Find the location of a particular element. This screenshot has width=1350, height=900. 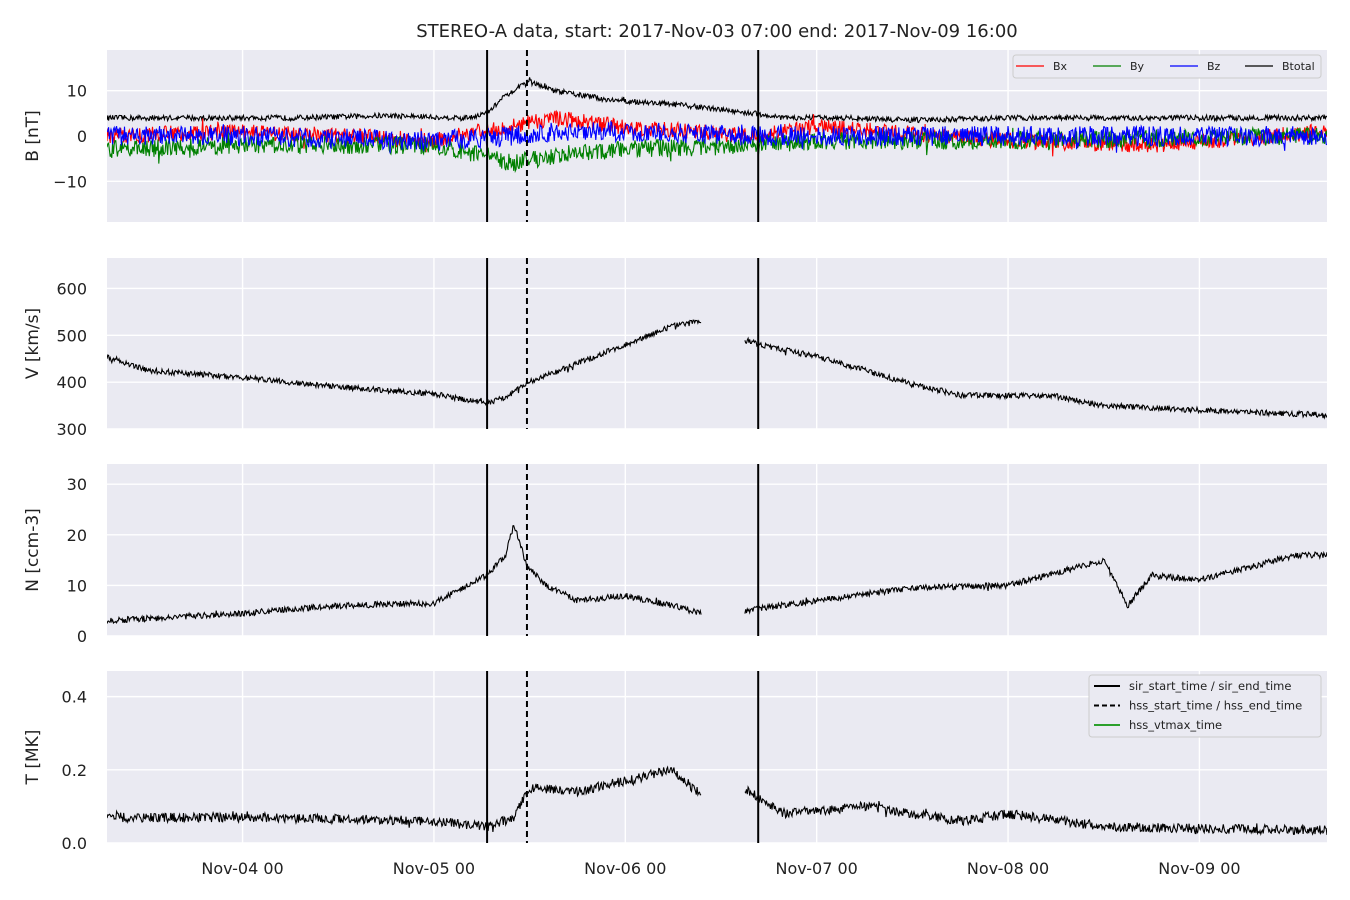

y-tick-label: 500 is located at coordinates (71, 335).